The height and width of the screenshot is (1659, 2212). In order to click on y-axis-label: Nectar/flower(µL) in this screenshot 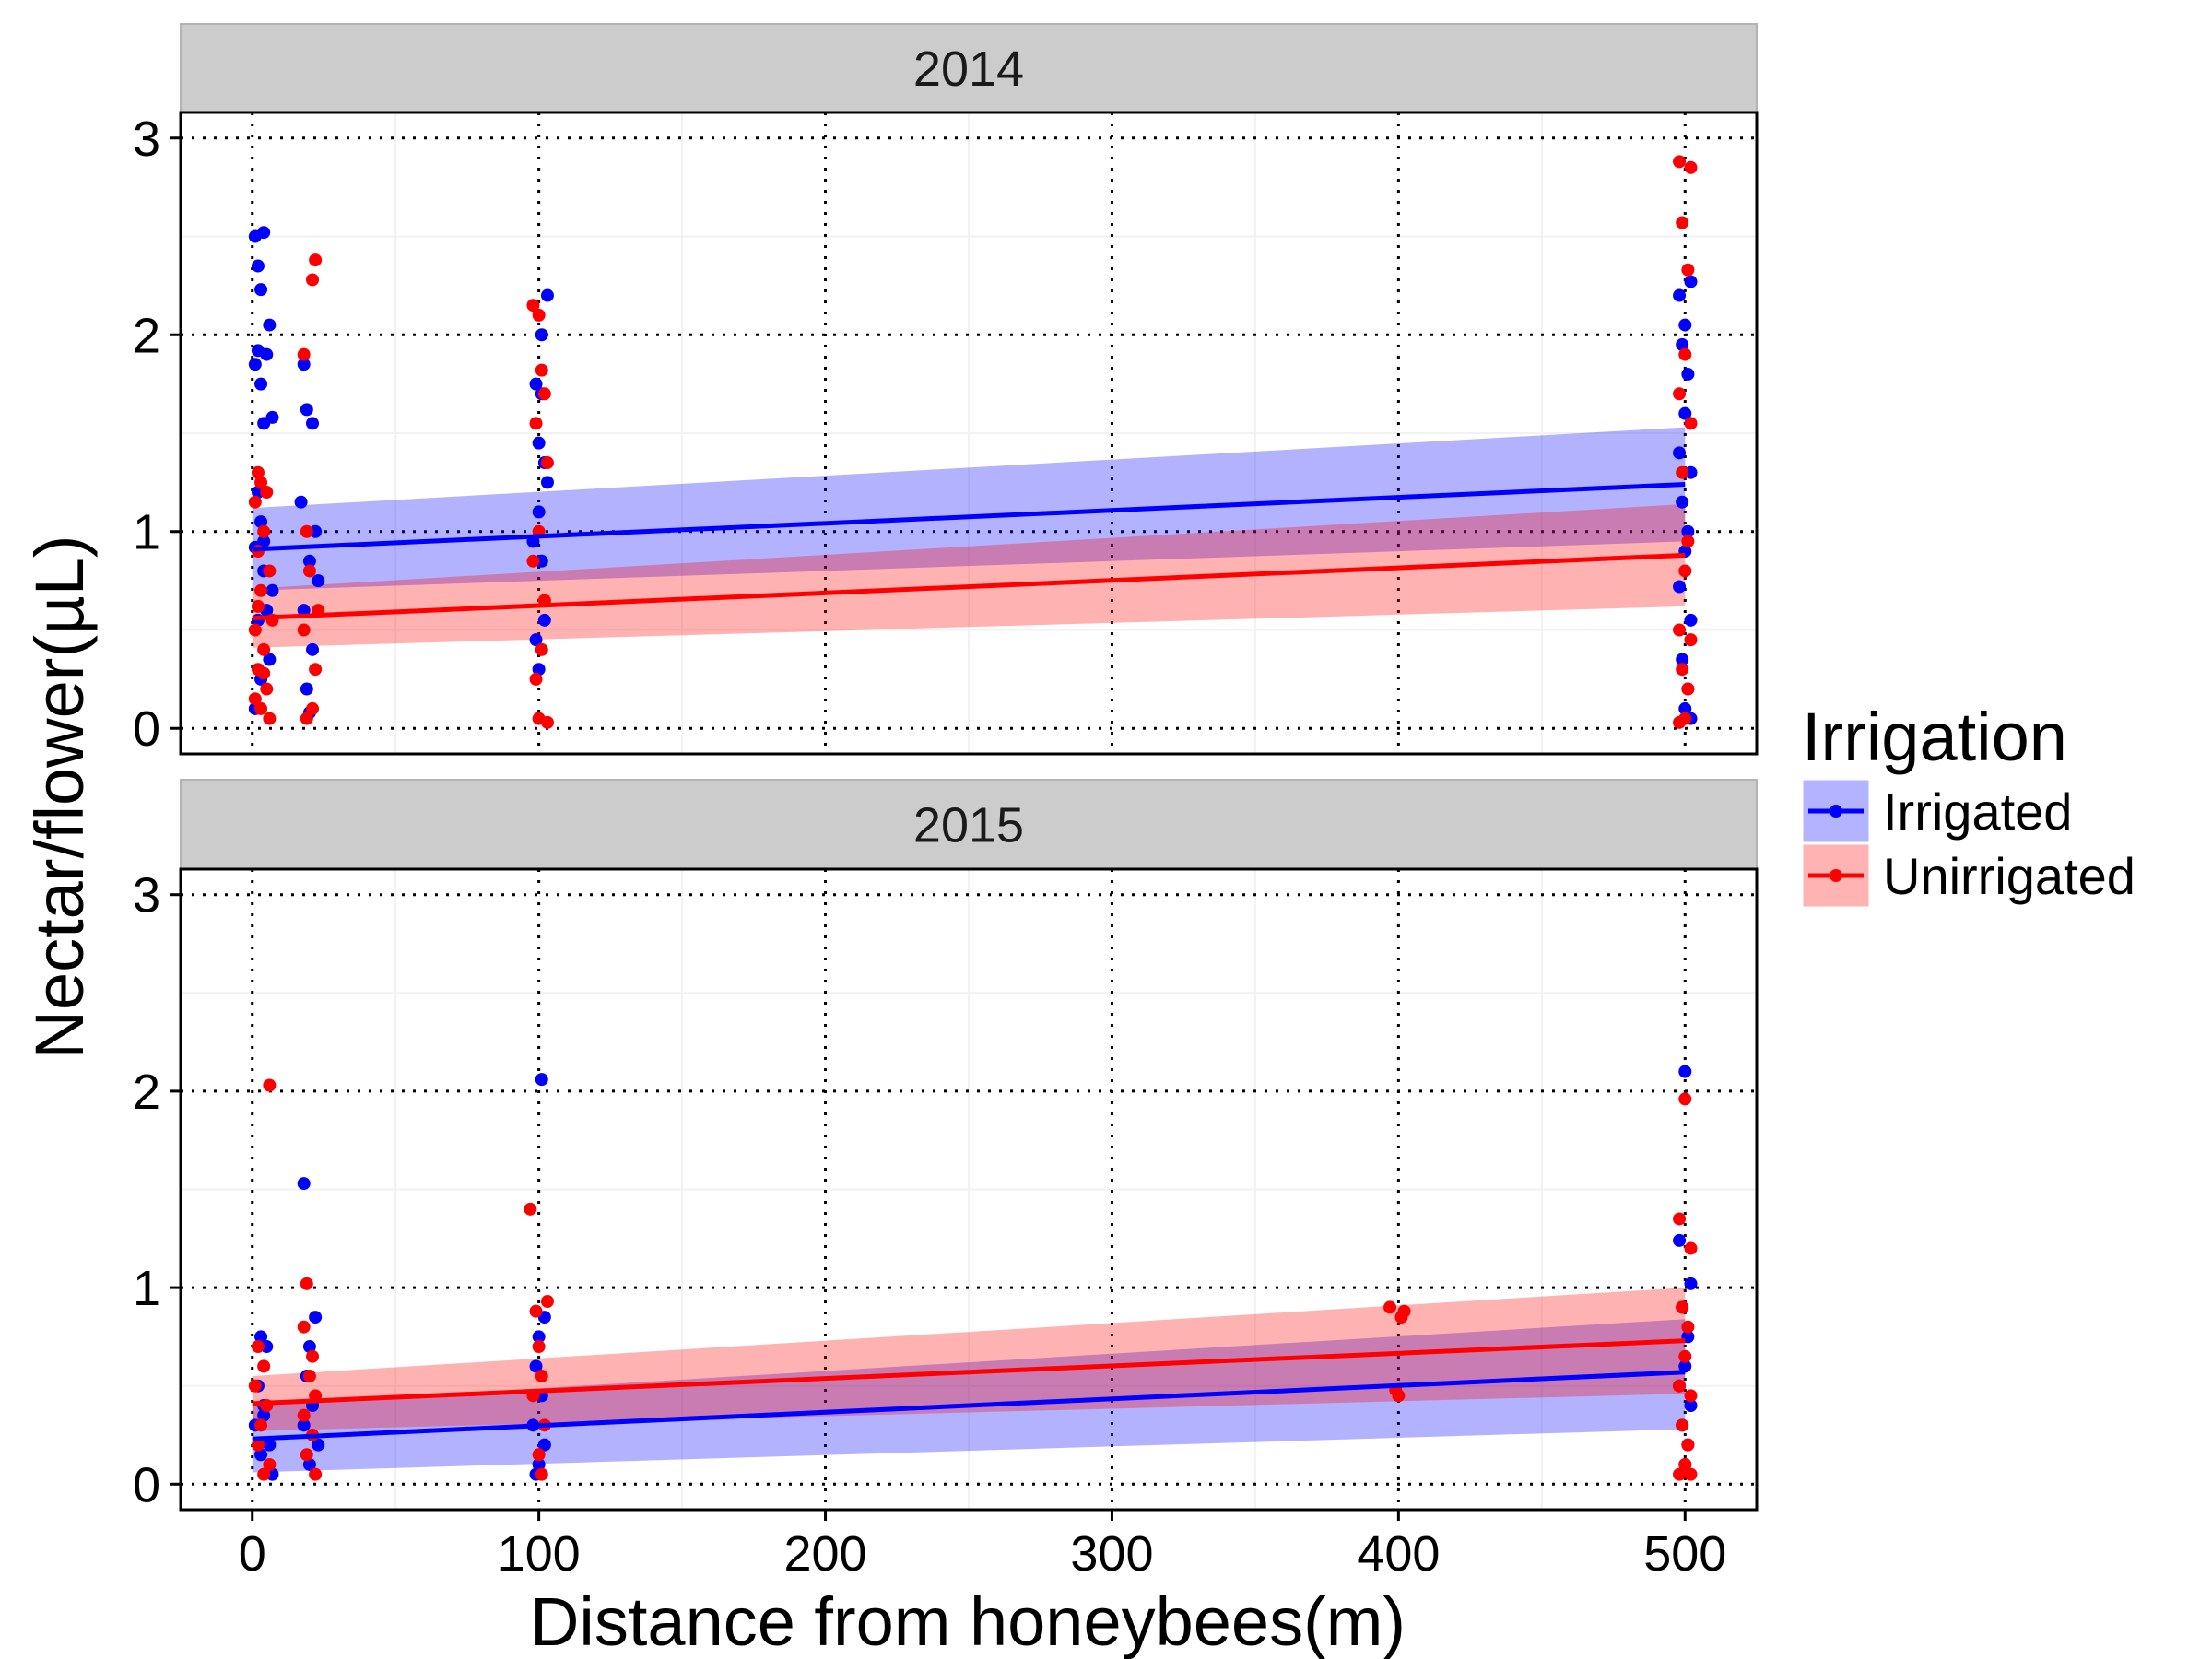, I will do `click(59, 797)`.